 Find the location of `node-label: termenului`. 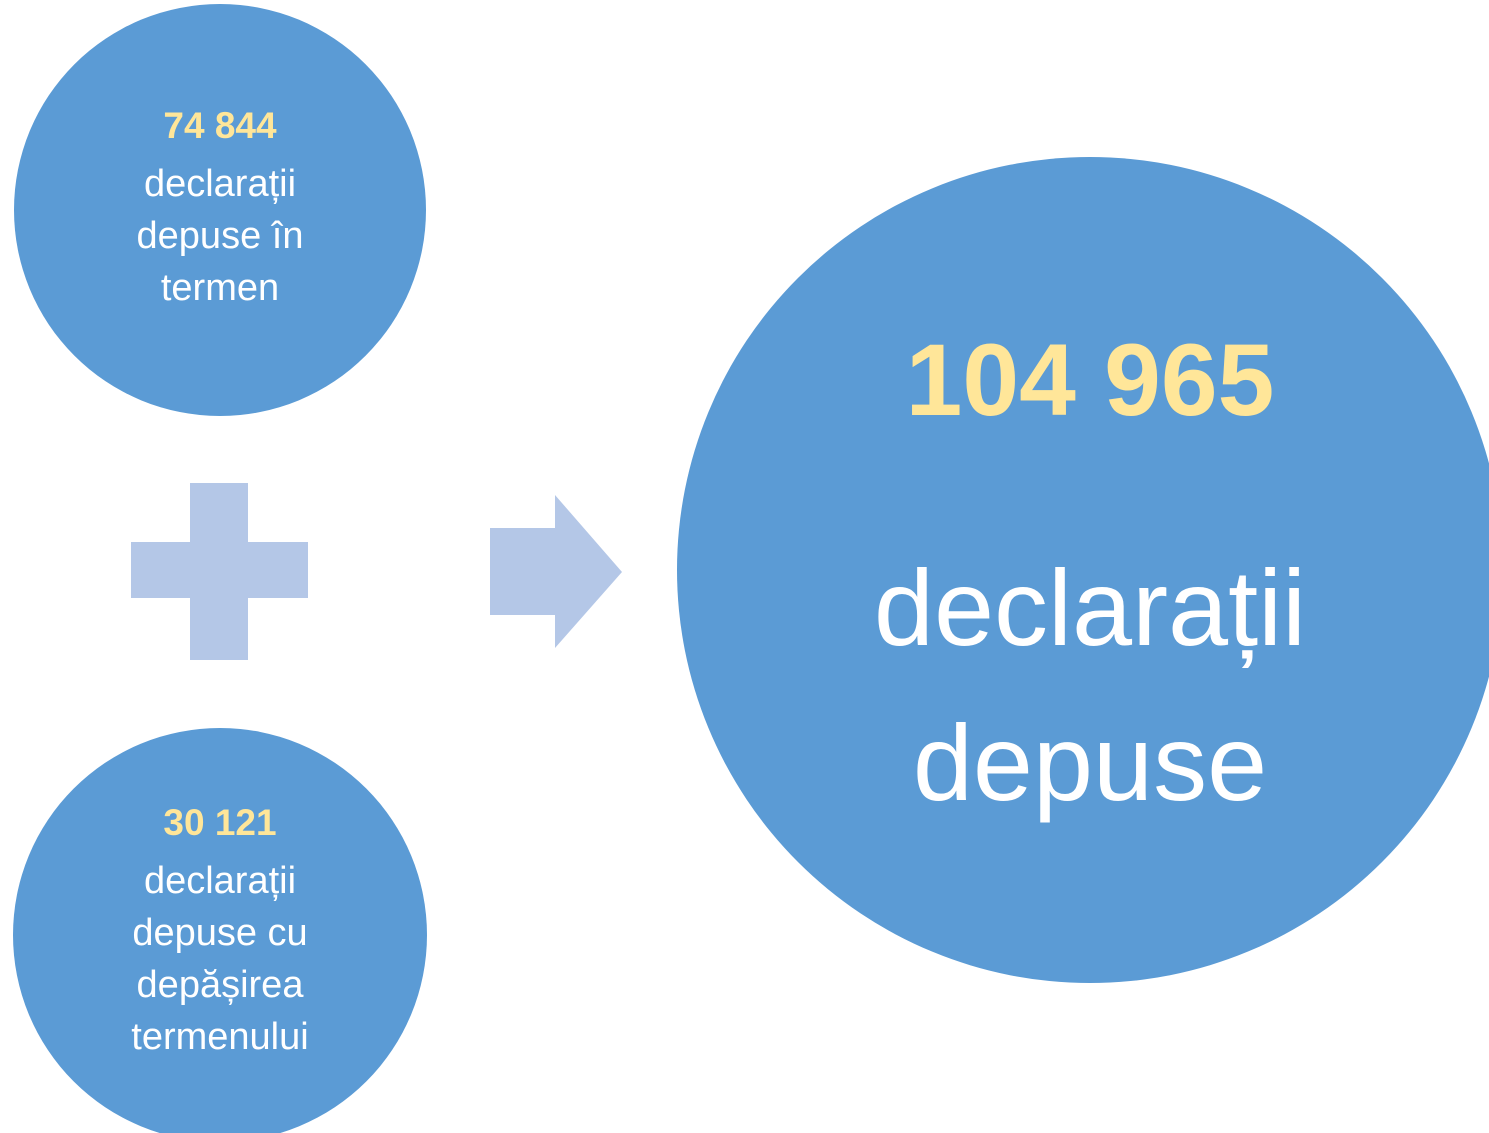

node-label: termenului is located at coordinates (219, 1037).